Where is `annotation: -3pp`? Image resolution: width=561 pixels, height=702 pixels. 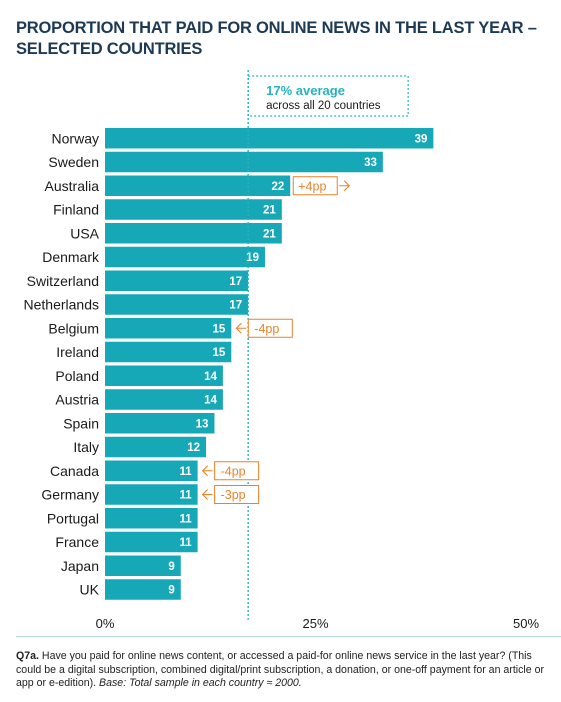
annotation: -3pp is located at coordinates (230, 494).